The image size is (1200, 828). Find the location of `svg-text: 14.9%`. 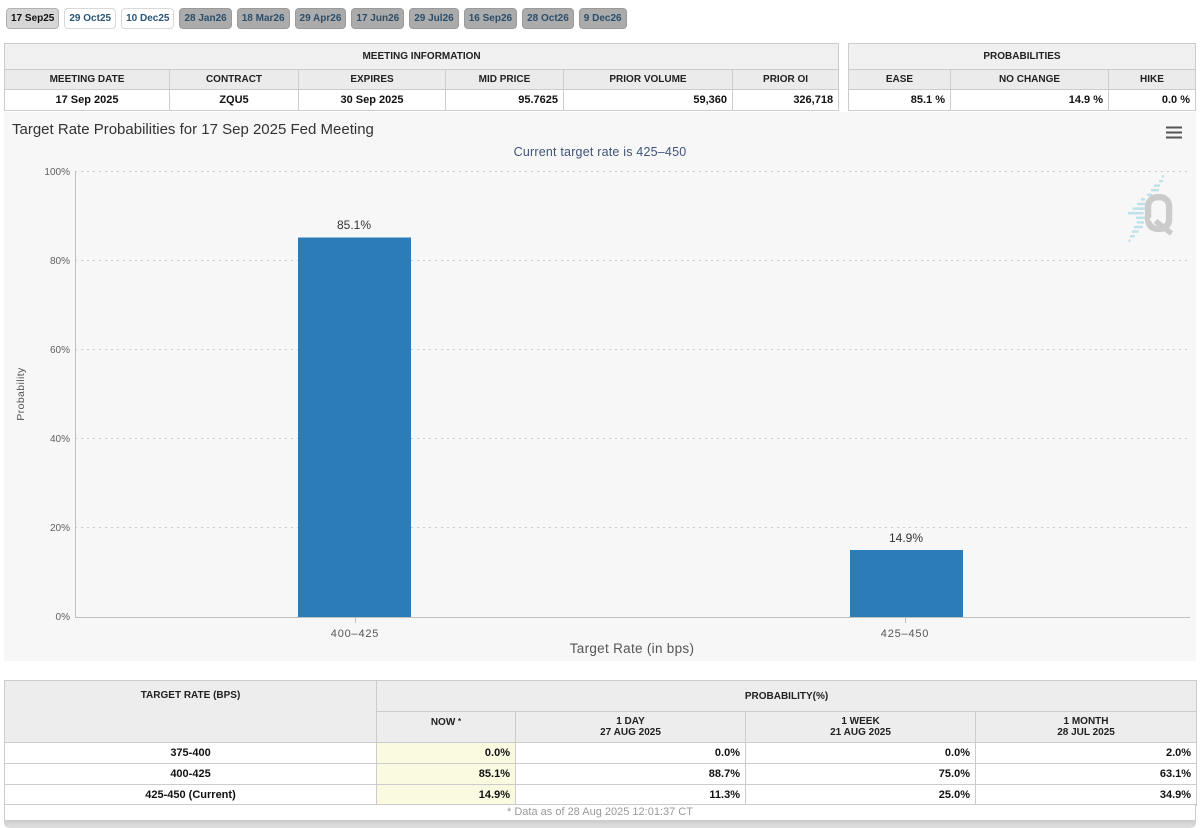

svg-text: 14.9% is located at coordinates (906, 538).